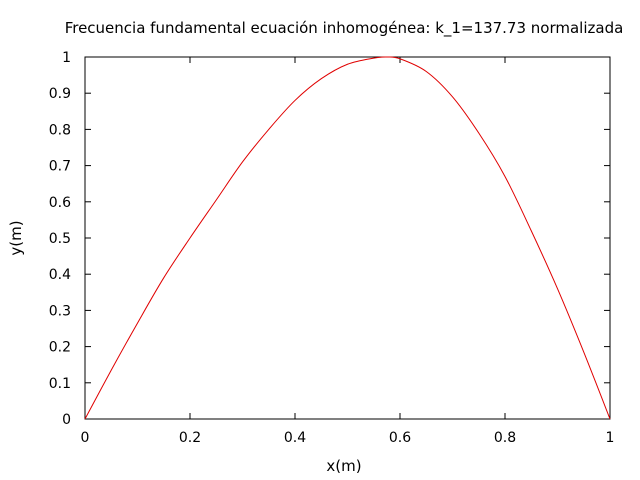 Image resolution: width=640 pixels, height=480 pixels. I want to click on y-tick-label: 1, so click(66, 58).